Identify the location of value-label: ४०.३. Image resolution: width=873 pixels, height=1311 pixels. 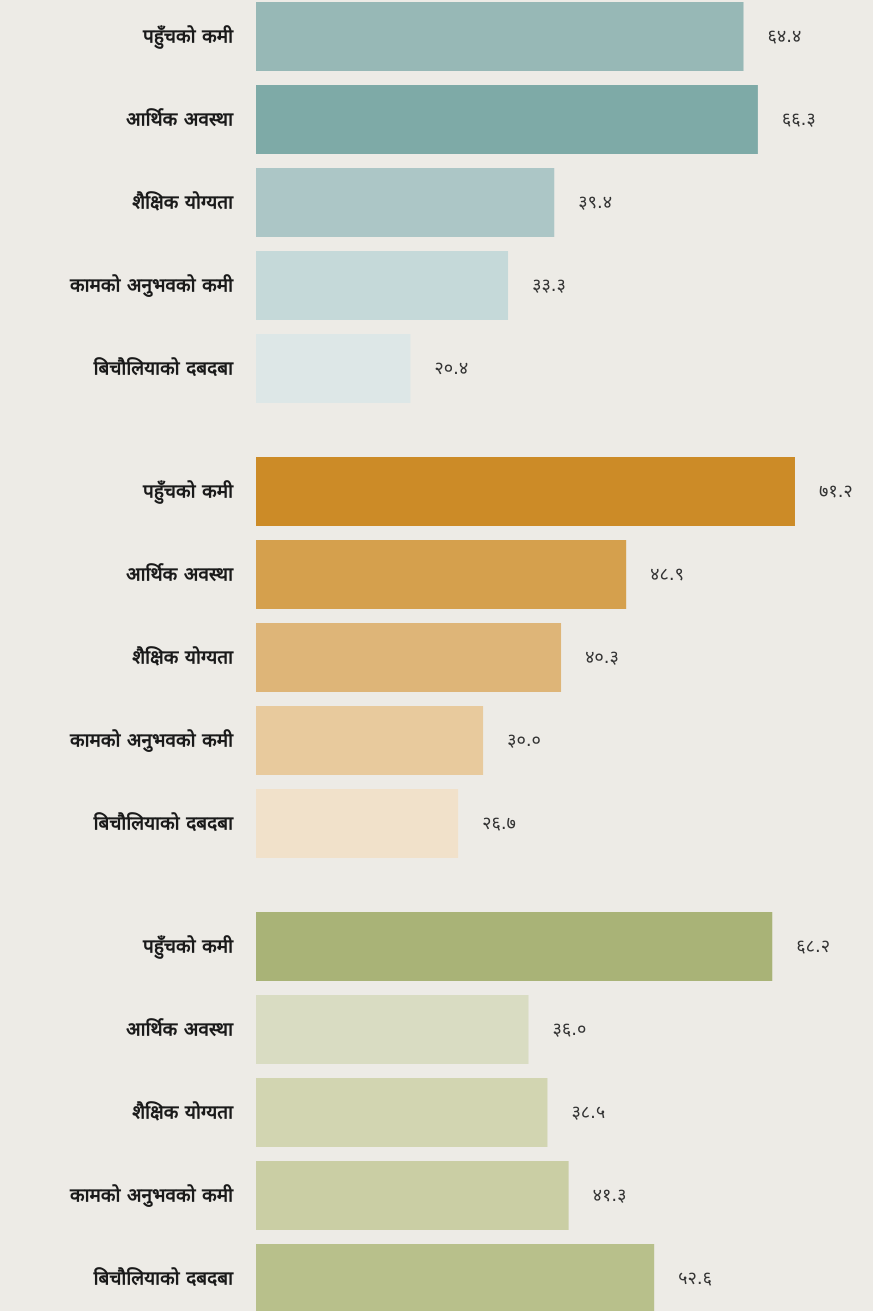
(602, 657).